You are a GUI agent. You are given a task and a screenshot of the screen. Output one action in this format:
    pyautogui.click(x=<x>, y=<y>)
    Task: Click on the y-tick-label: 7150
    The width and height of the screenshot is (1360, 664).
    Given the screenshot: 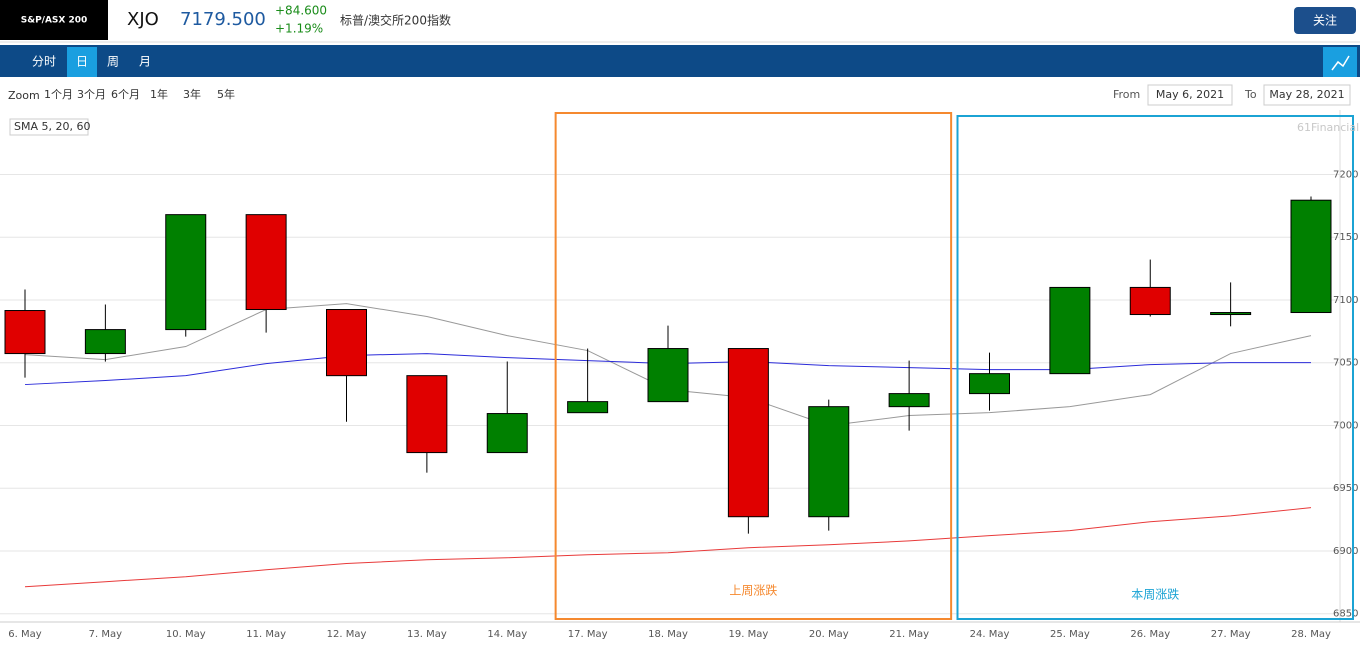 What is the action you would take?
    pyautogui.click(x=1345, y=237)
    